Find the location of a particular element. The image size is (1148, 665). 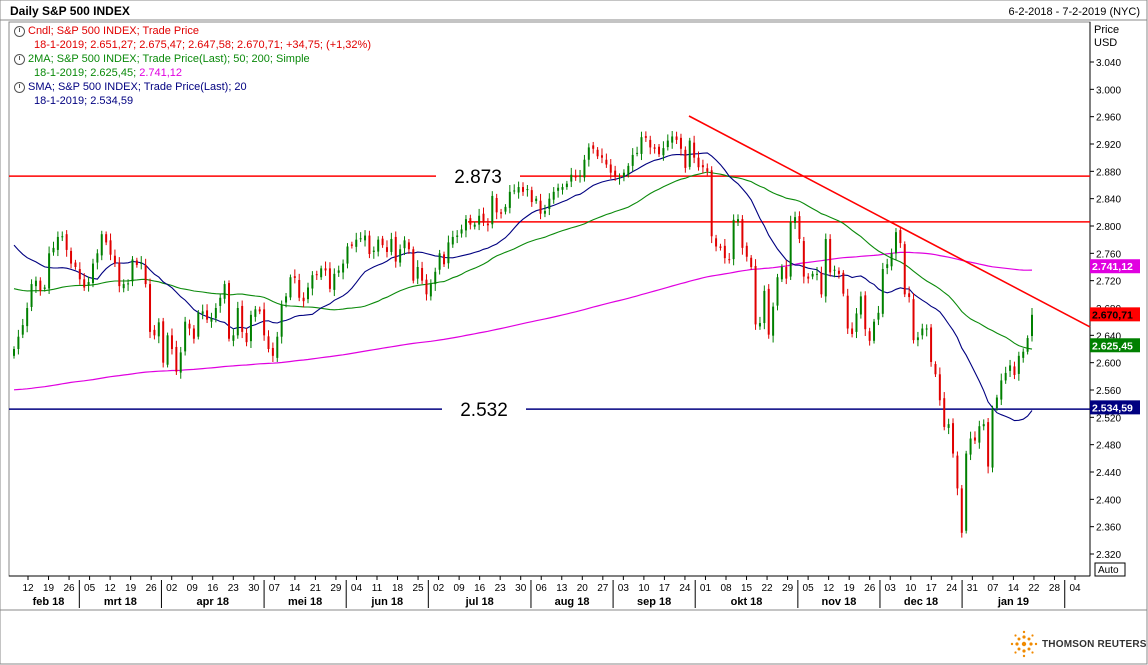

chart-title: Daily S&P 500 INDEX is located at coordinates (70, 11).